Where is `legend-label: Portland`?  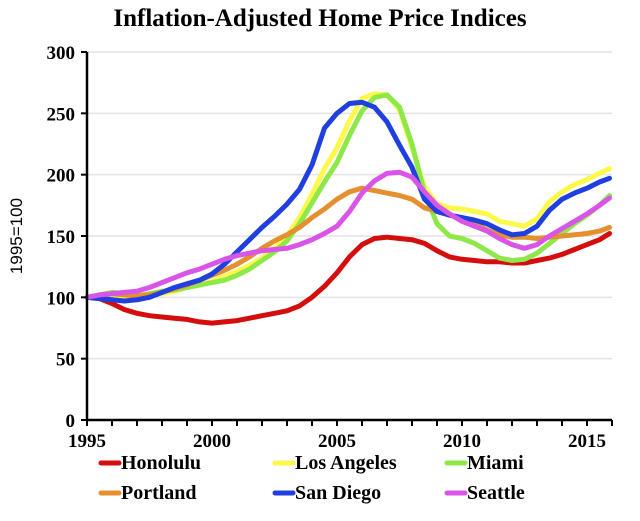 legend-label: Portland is located at coordinates (159, 493).